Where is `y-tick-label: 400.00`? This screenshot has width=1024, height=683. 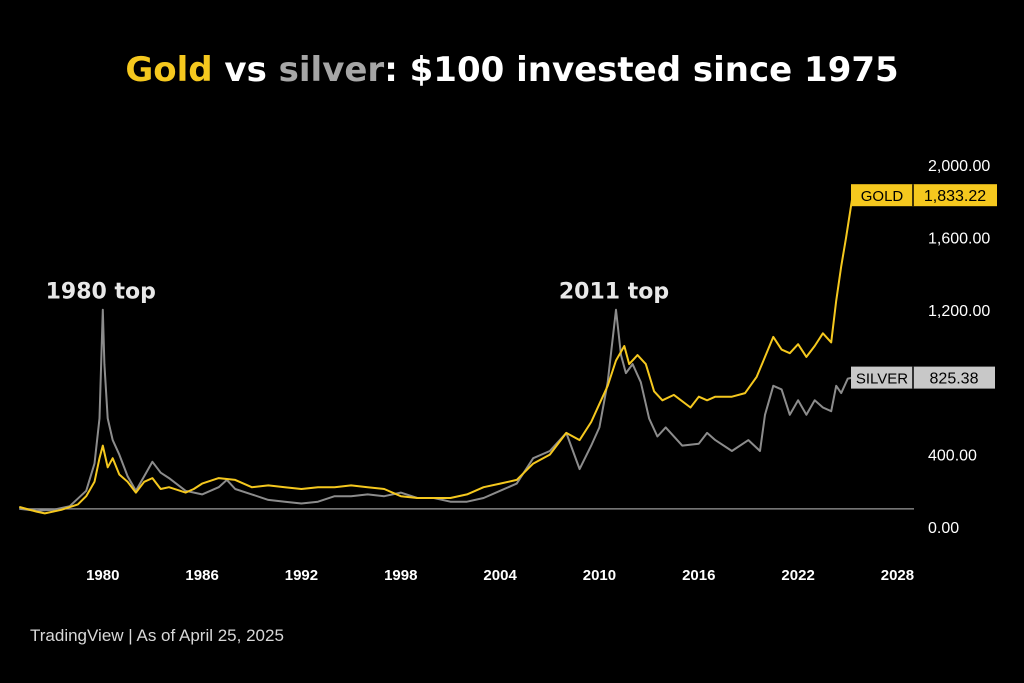
y-tick-label: 400.00 is located at coordinates (952, 456).